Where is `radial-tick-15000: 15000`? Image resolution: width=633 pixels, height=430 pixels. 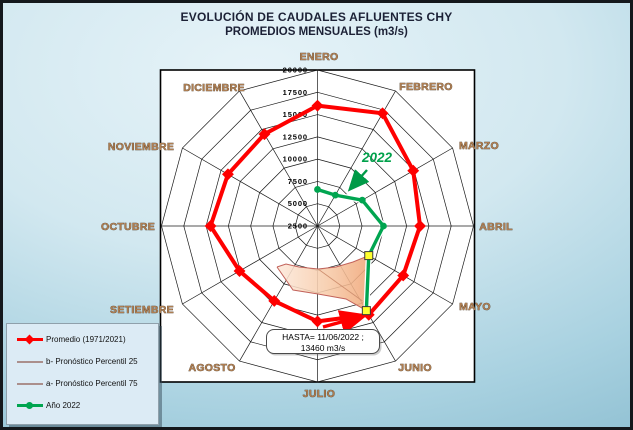 radial-tick-15000: 15000 is located at coordinates (295, 114).